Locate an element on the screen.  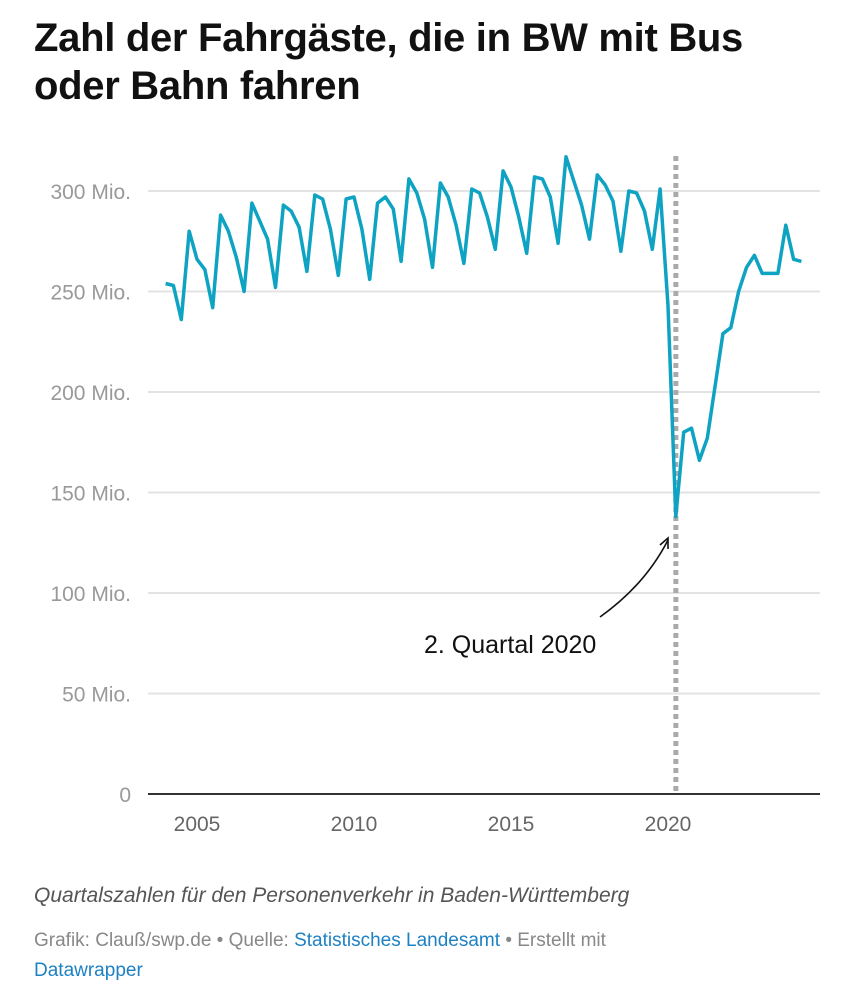
footer-middle: • Erstellt mit is located at coordinates (553, 940).